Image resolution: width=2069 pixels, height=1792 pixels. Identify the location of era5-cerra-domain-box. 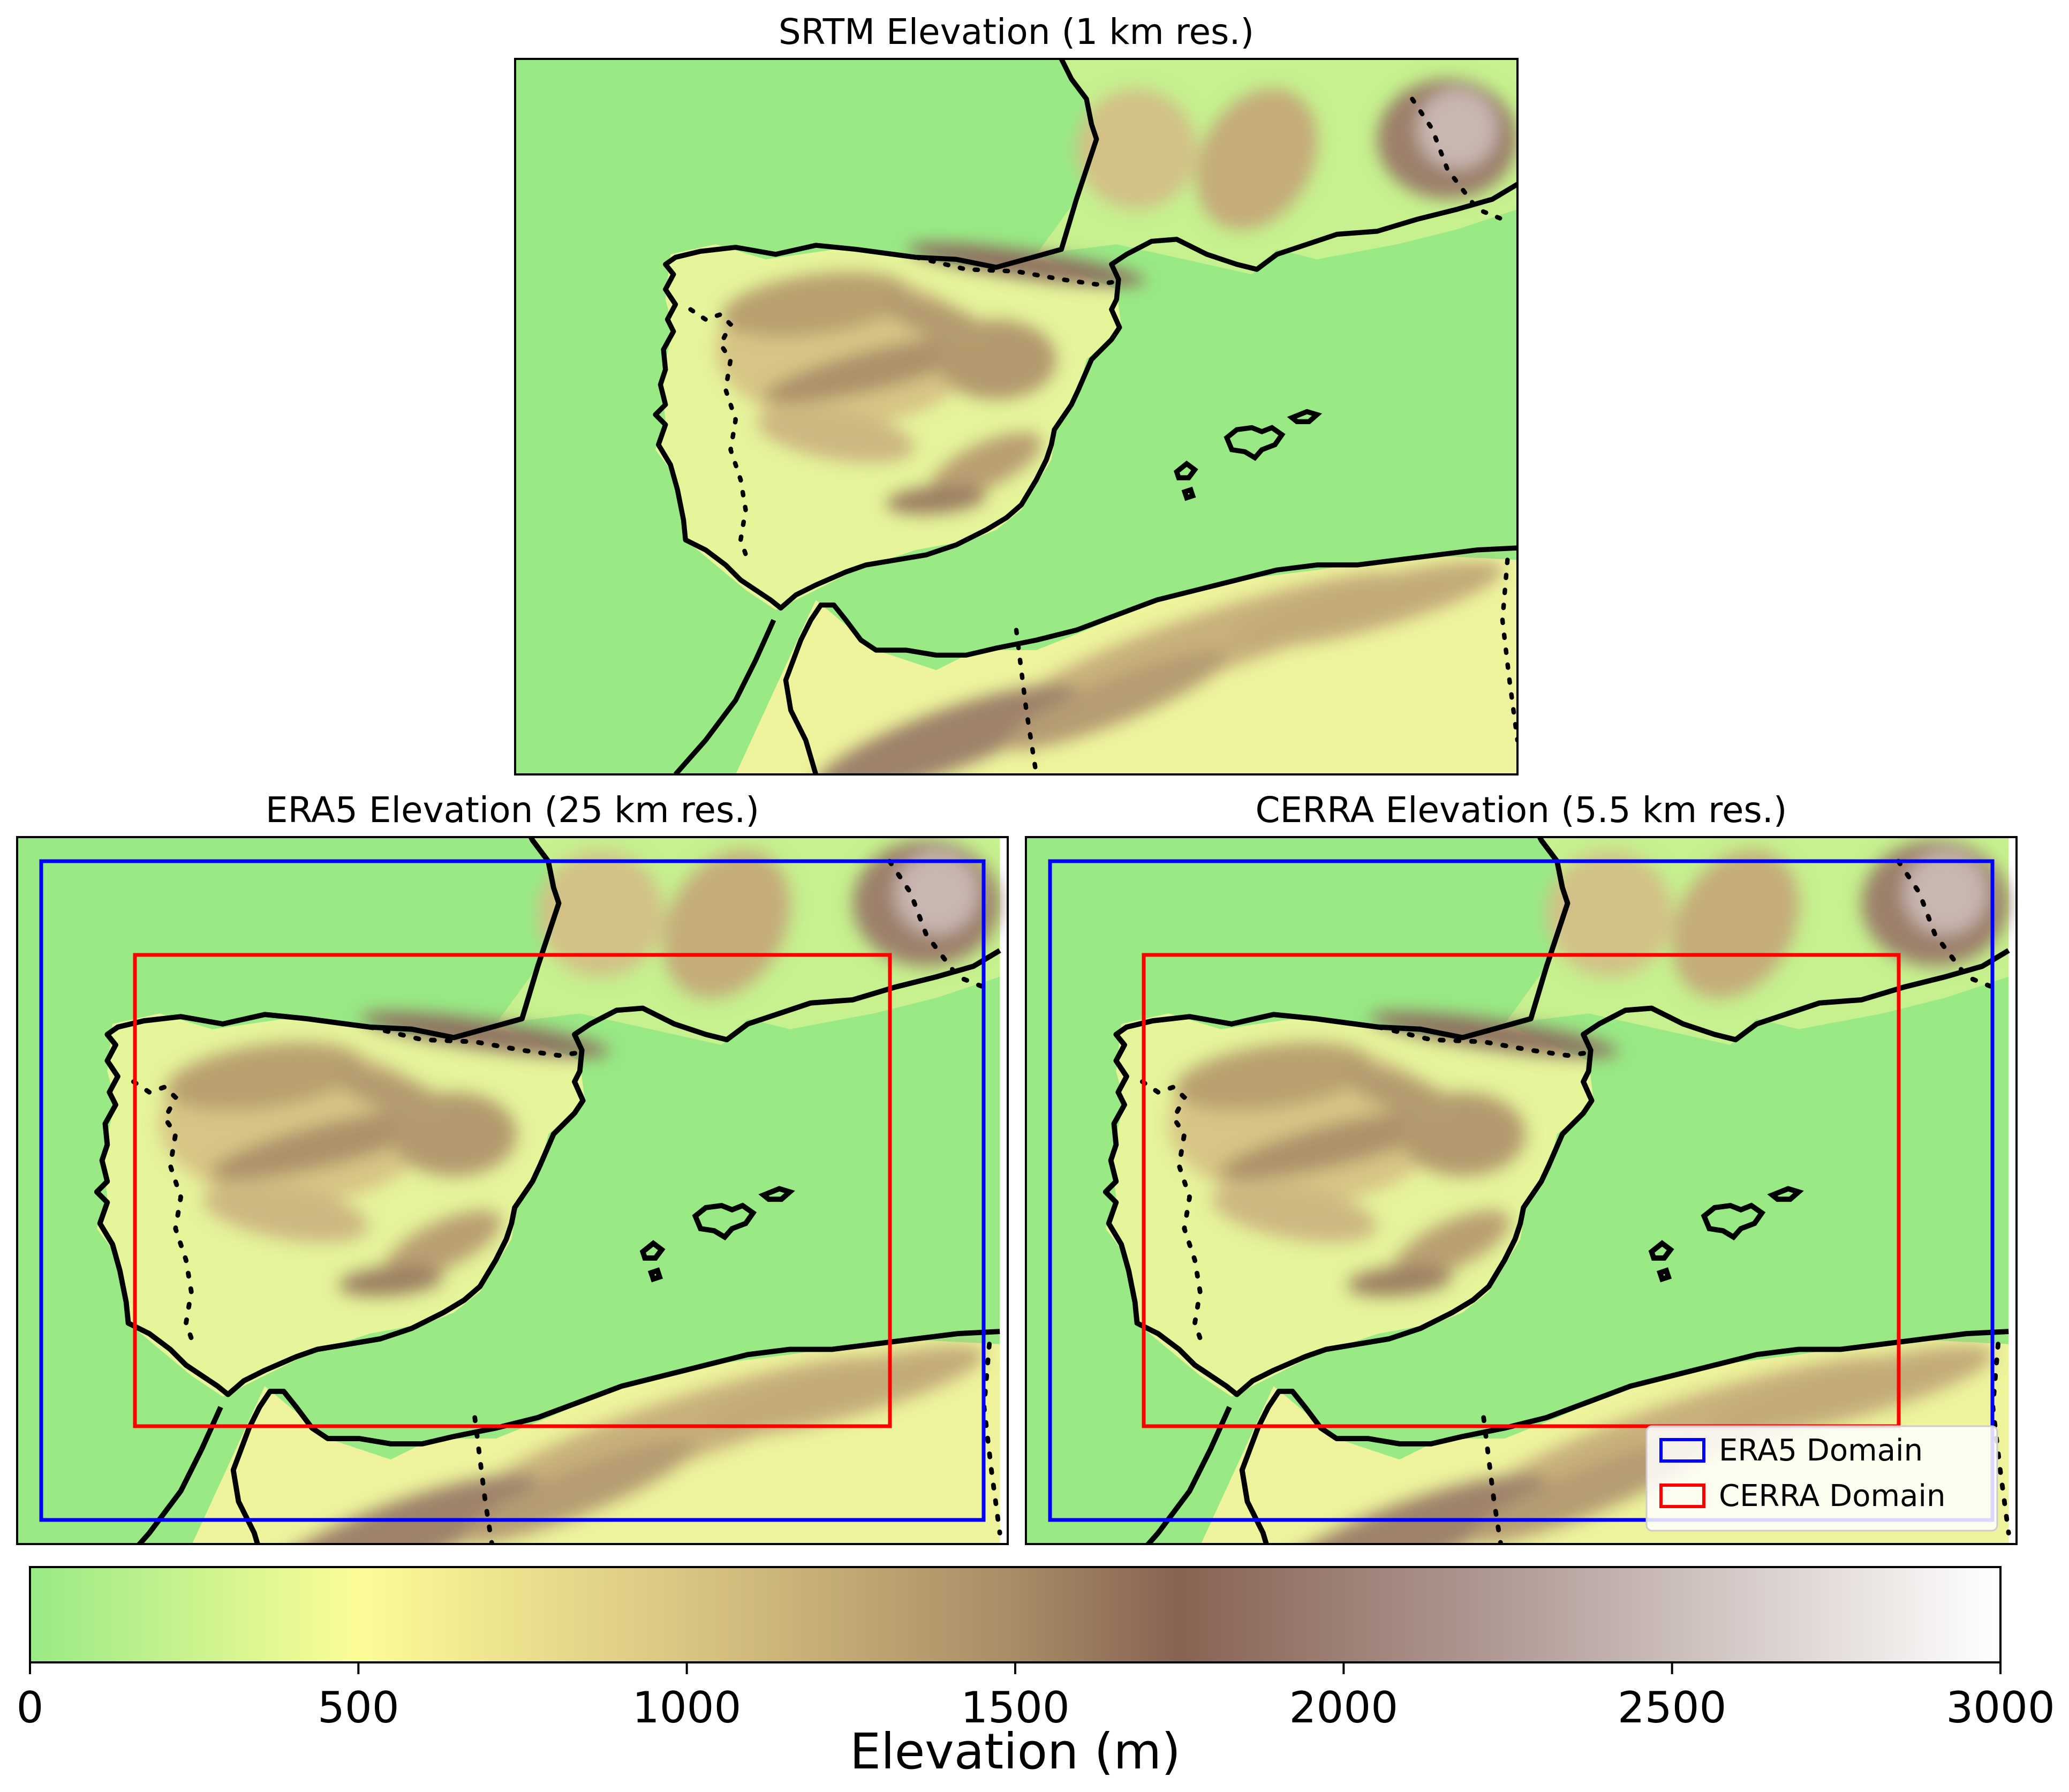
(512, 1190).